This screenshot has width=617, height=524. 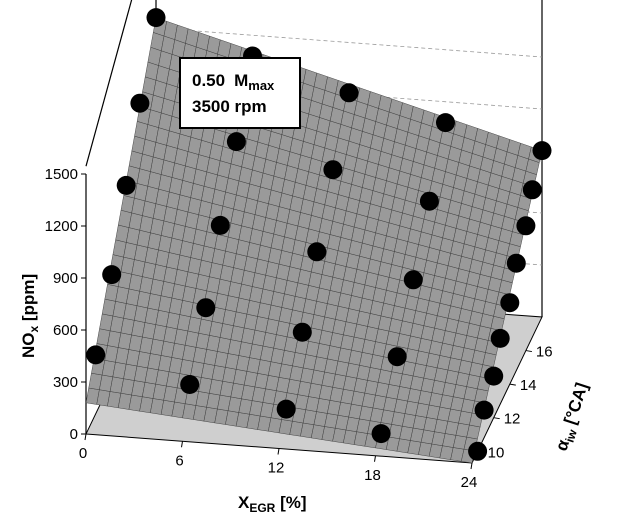 I want to click on z-axis-ticks: 0 300 600 900 1200 1500, so click(x=65, y=304).